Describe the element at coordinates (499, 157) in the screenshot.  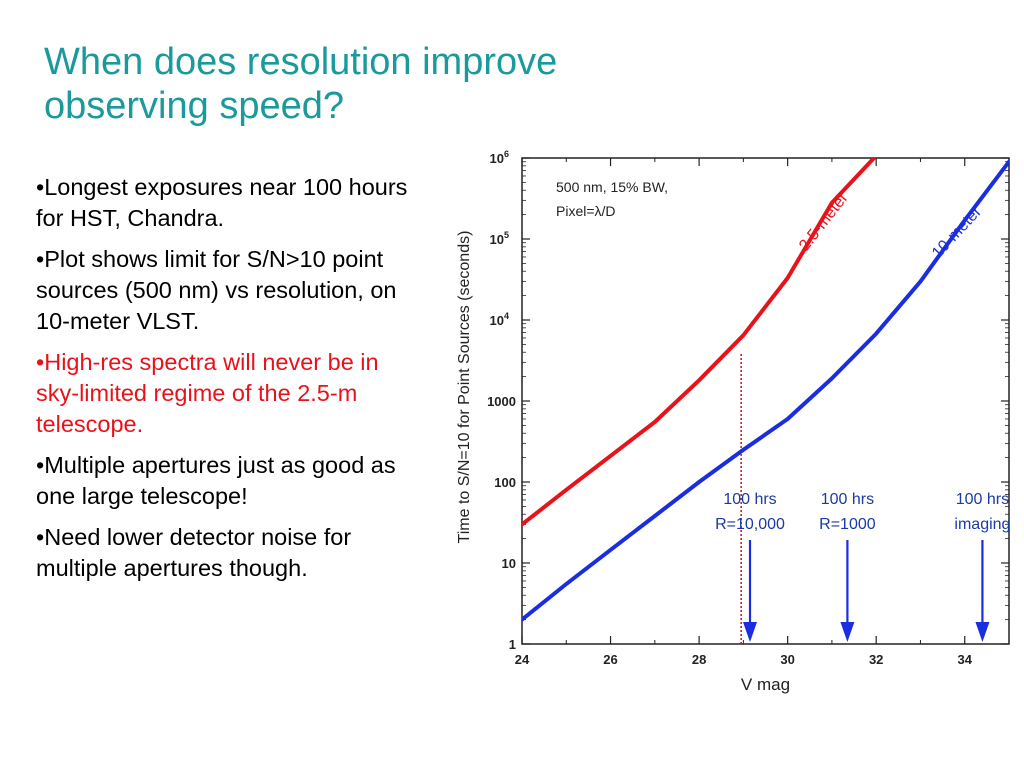
I see `y-tick-label: 10⁶` at that location.